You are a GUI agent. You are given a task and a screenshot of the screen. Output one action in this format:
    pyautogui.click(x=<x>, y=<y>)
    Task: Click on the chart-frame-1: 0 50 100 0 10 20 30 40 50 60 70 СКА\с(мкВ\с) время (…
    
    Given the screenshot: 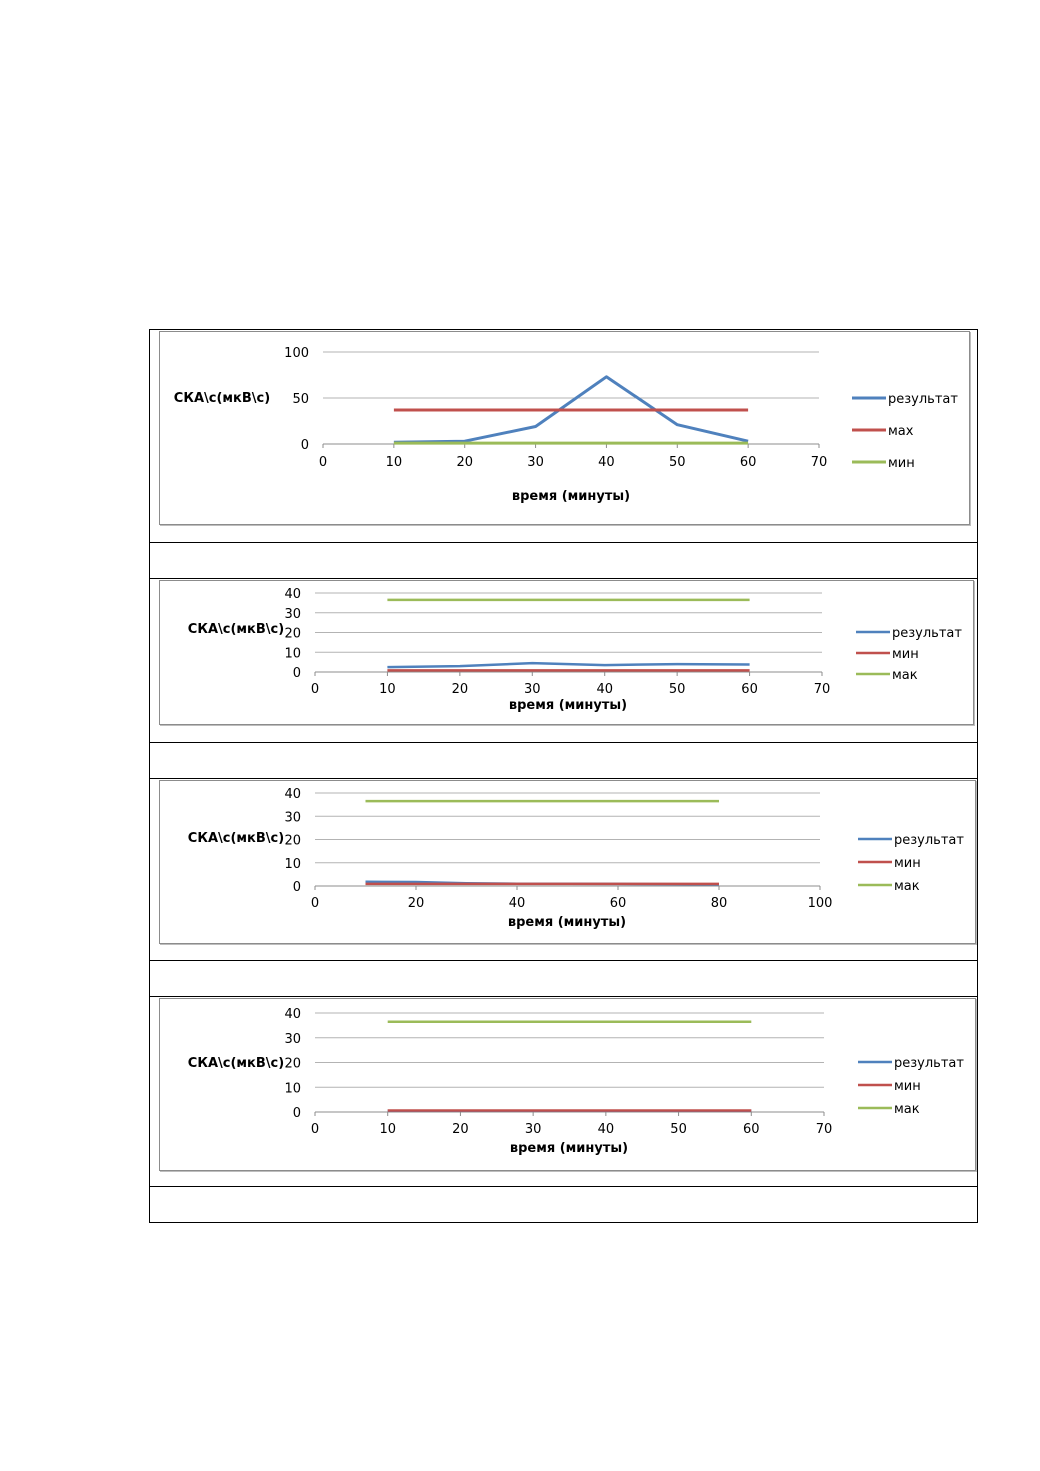 What is the action you would take?
    pyautogui.click(x=564, y=428)
    